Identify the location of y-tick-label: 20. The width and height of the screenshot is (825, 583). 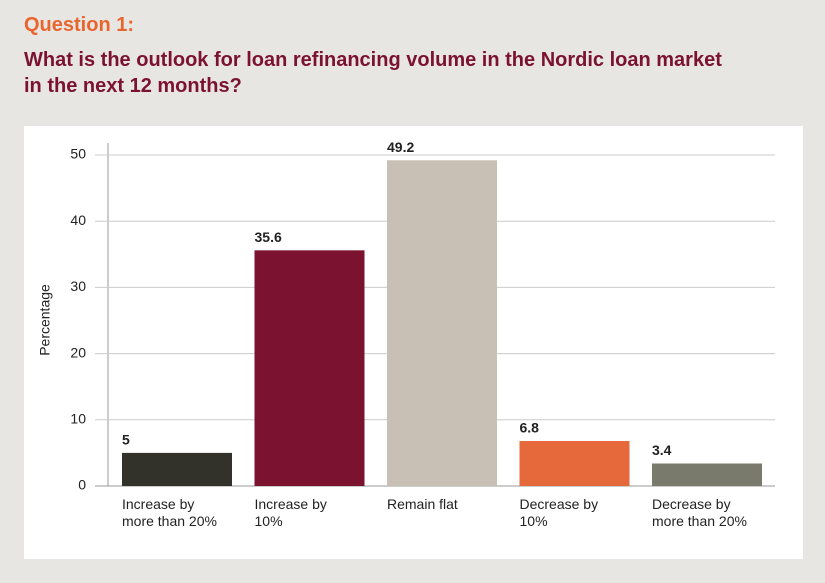
(78, 352).